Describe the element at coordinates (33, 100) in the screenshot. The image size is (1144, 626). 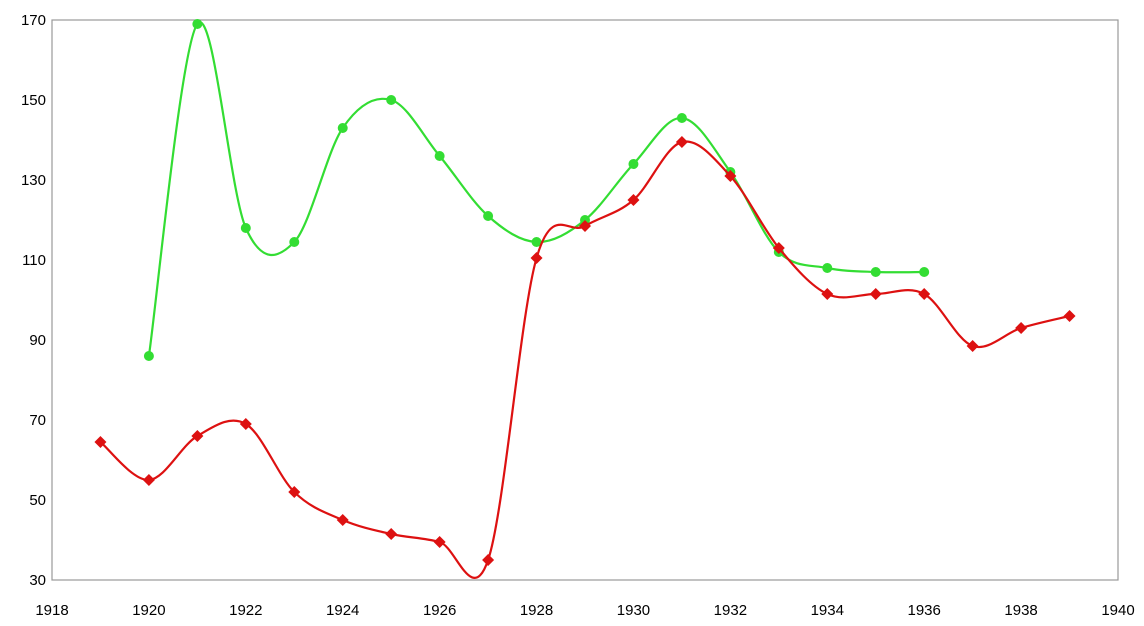
I see `y-tick-label: 150` at that location.